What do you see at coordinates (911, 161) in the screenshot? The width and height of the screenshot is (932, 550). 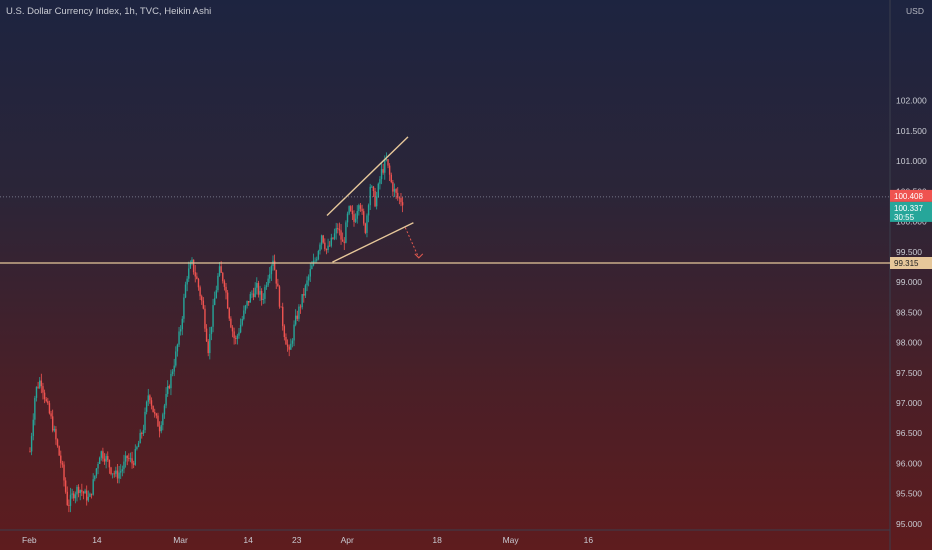 I see `y-tick-label: 101.000` at bounding box center [911, 161].